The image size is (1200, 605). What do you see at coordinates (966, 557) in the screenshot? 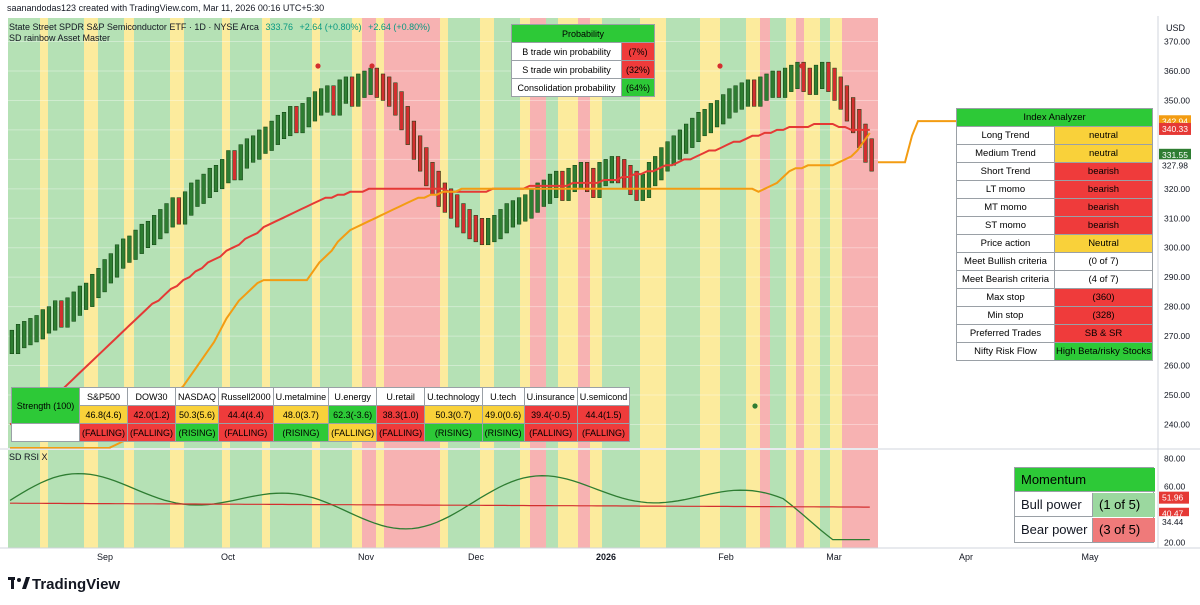
I see `time-tick-label: Apr` at bounding box center [966, 557].